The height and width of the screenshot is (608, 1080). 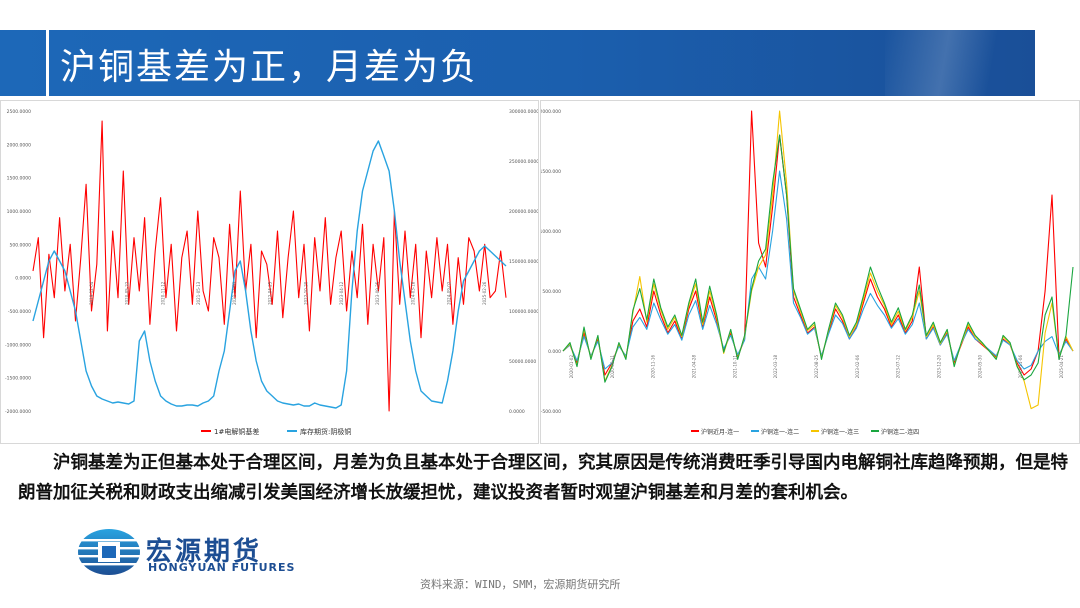 I want to click on x-tick-label: 2021-05-13, so click(x=198, y=293).